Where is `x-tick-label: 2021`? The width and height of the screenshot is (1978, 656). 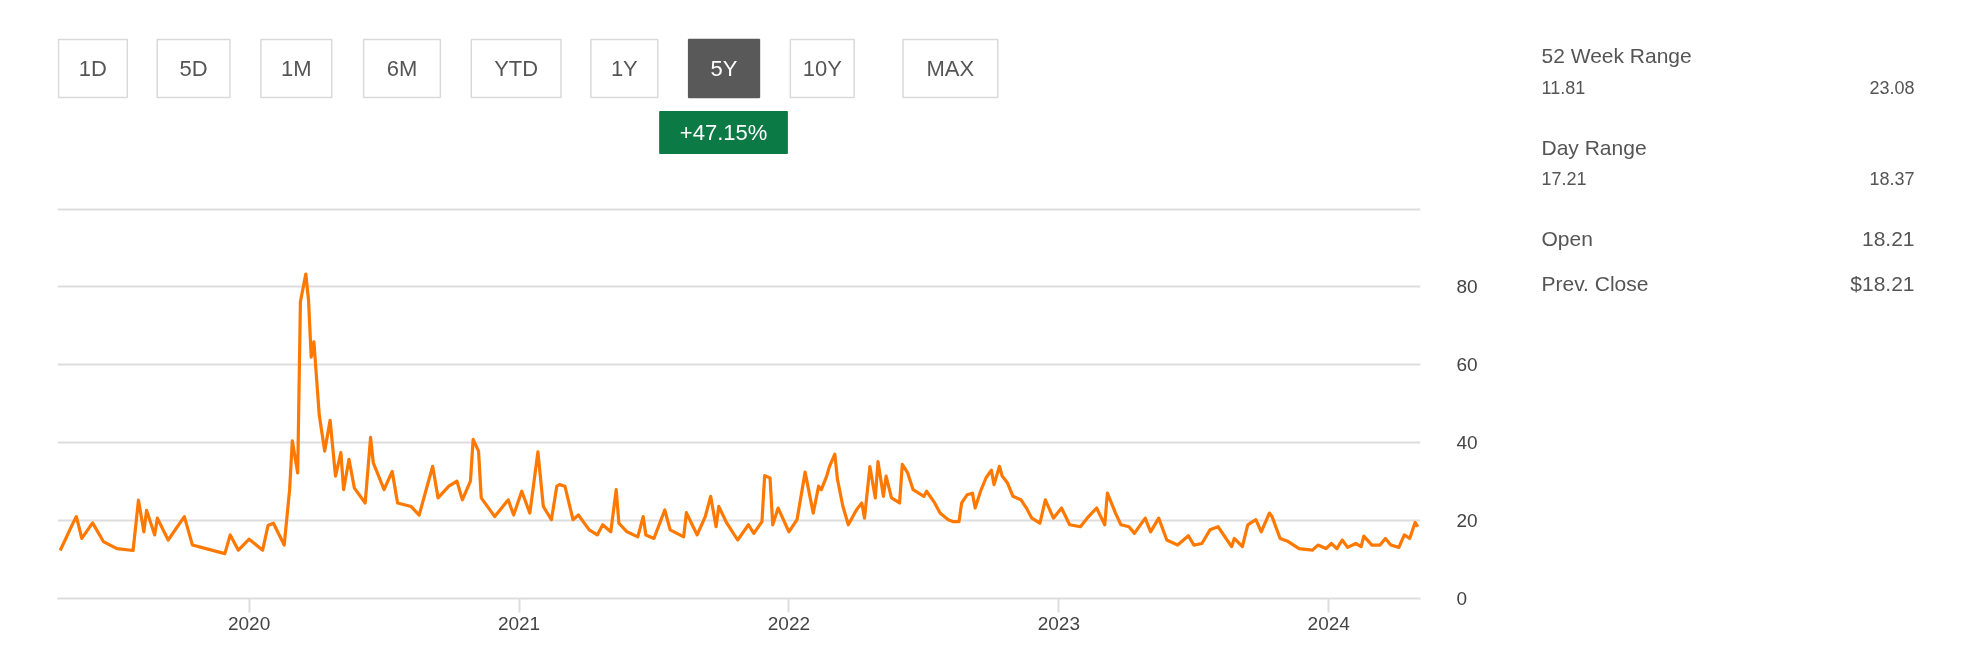
x-tick-label: 2021 is located at coordinates (519, 623).